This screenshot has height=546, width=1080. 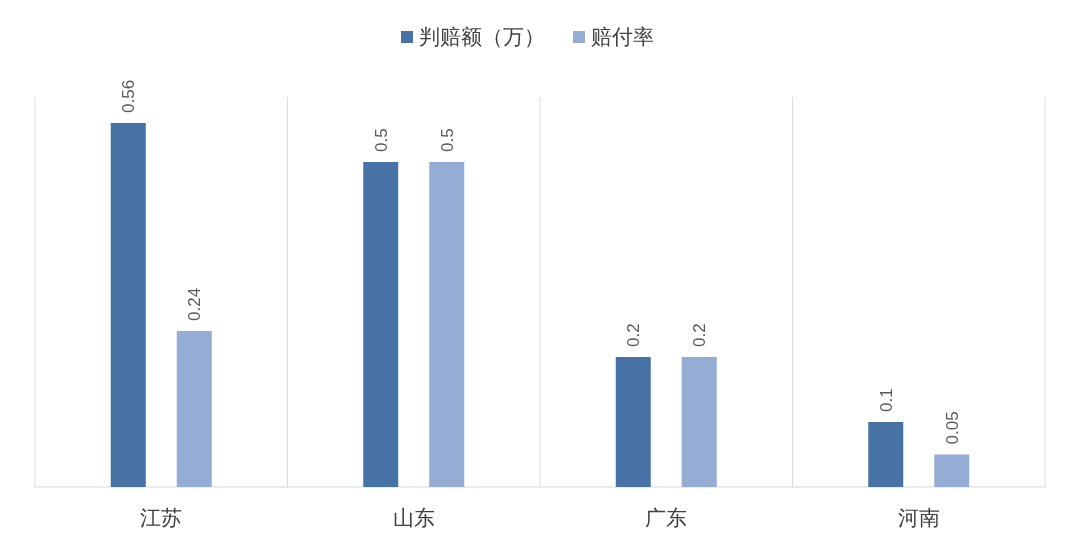 I want to click on x-tick-label: 河南, so click(x=918, y=518).